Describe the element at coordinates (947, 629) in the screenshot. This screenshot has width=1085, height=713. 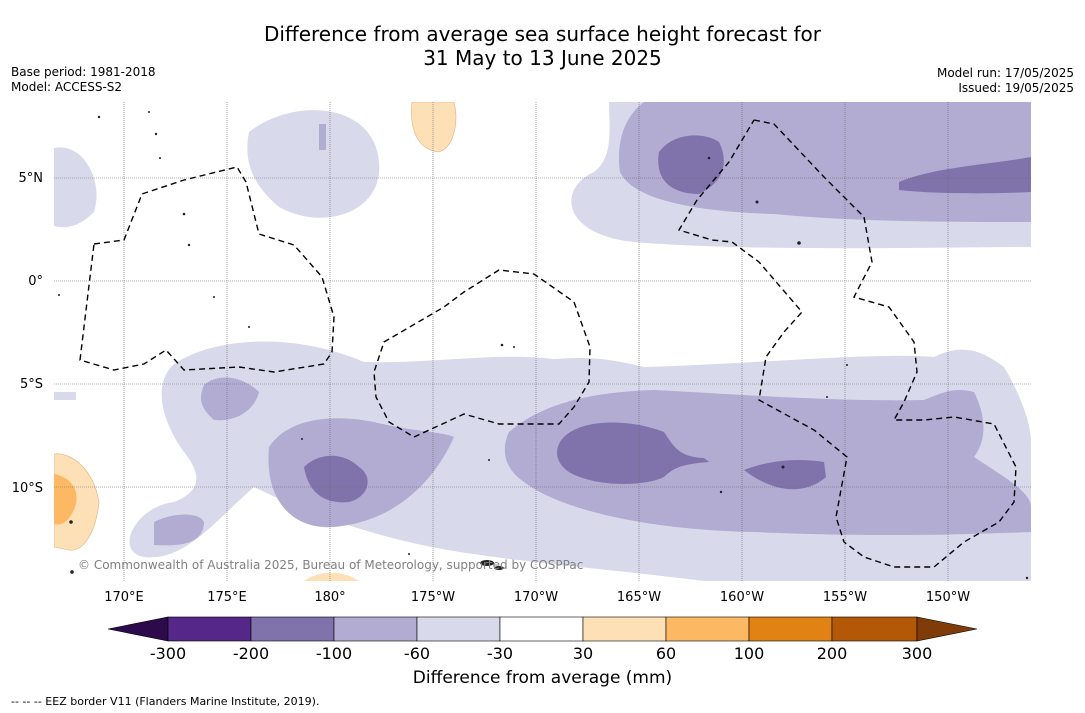
I see `colorbar-extend-high` at that location.